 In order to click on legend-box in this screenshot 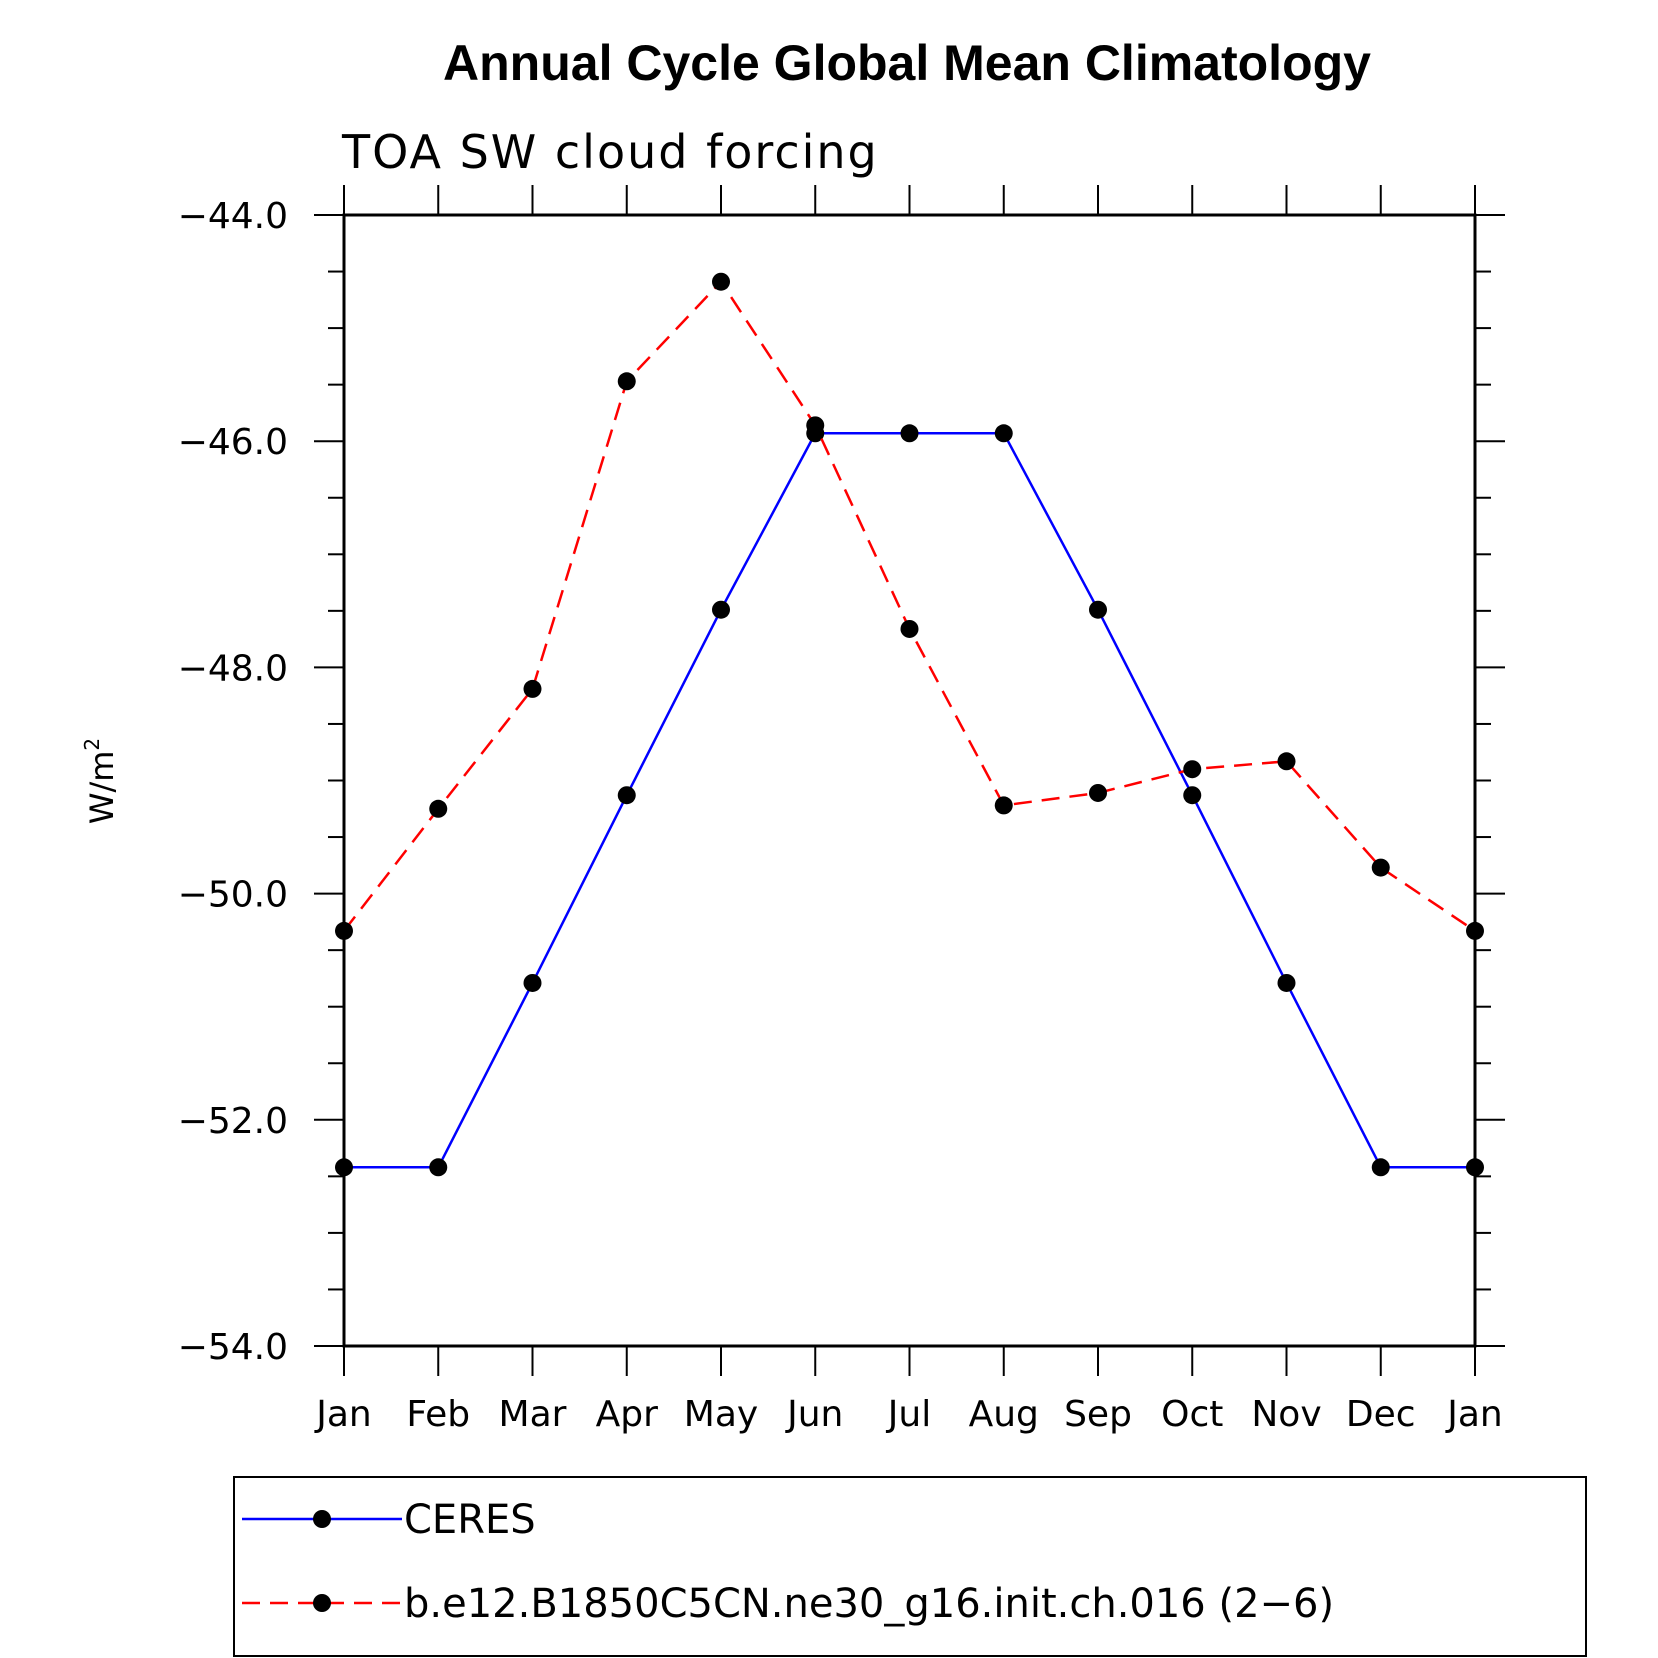, I will do `click(910, 1566)`.